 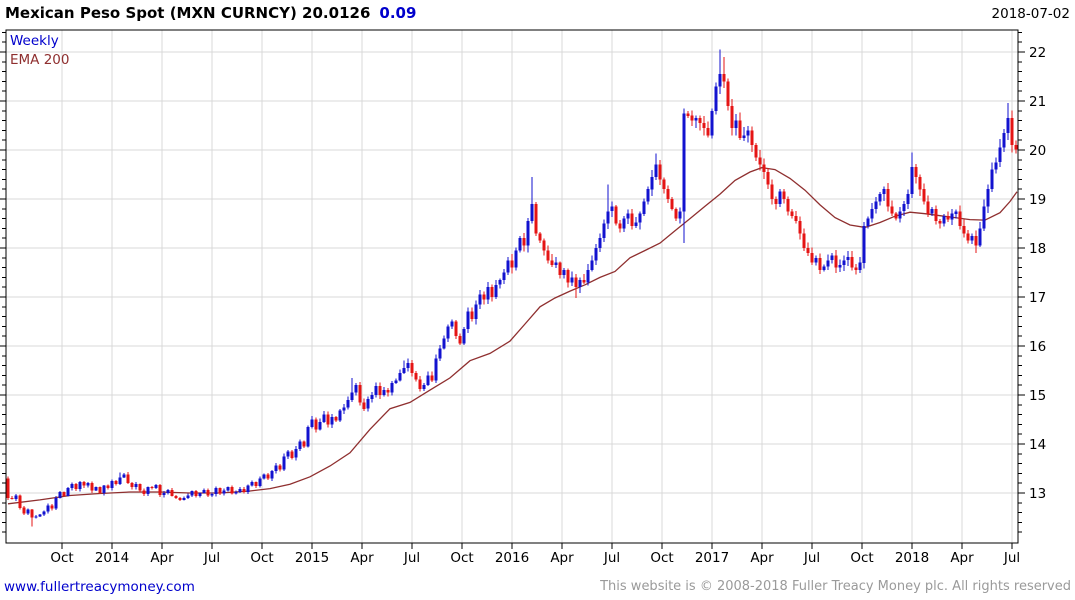 I want to click on x-axis-label: 2014, so click(x=112, y=558).